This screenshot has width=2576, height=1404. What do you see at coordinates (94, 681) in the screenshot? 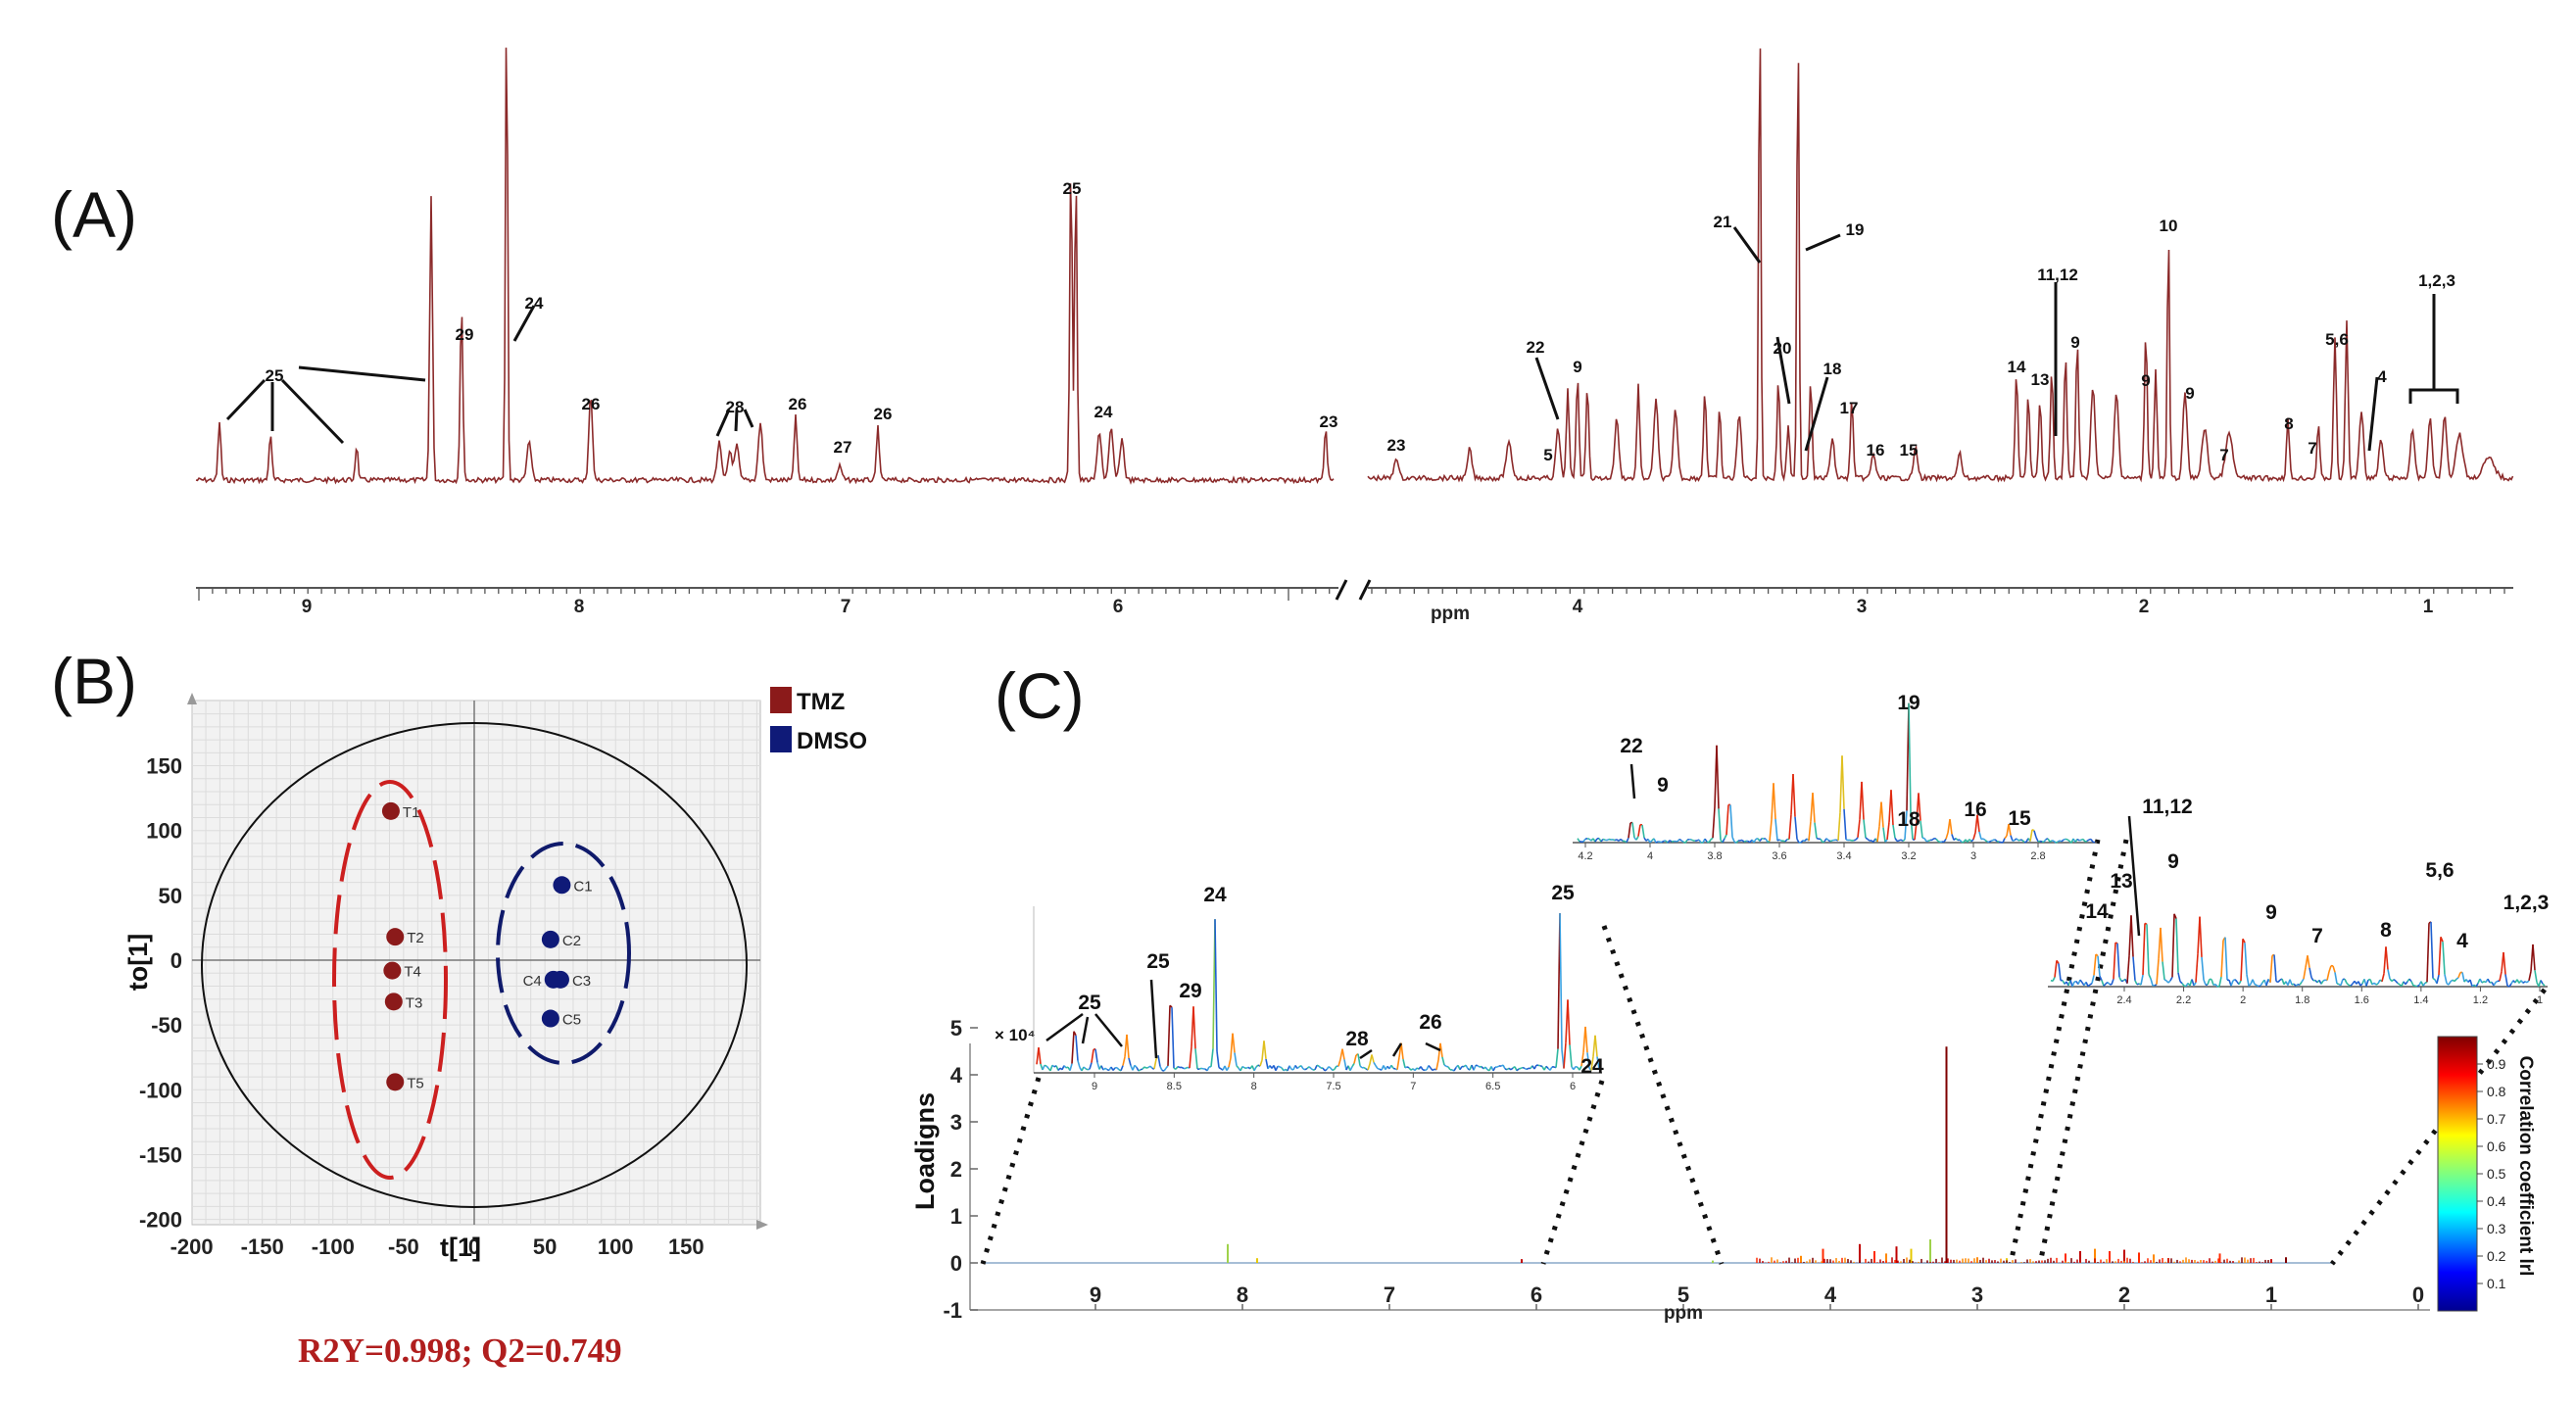
I see `panel-b-label: (B)` at bounding box center [94, 681].